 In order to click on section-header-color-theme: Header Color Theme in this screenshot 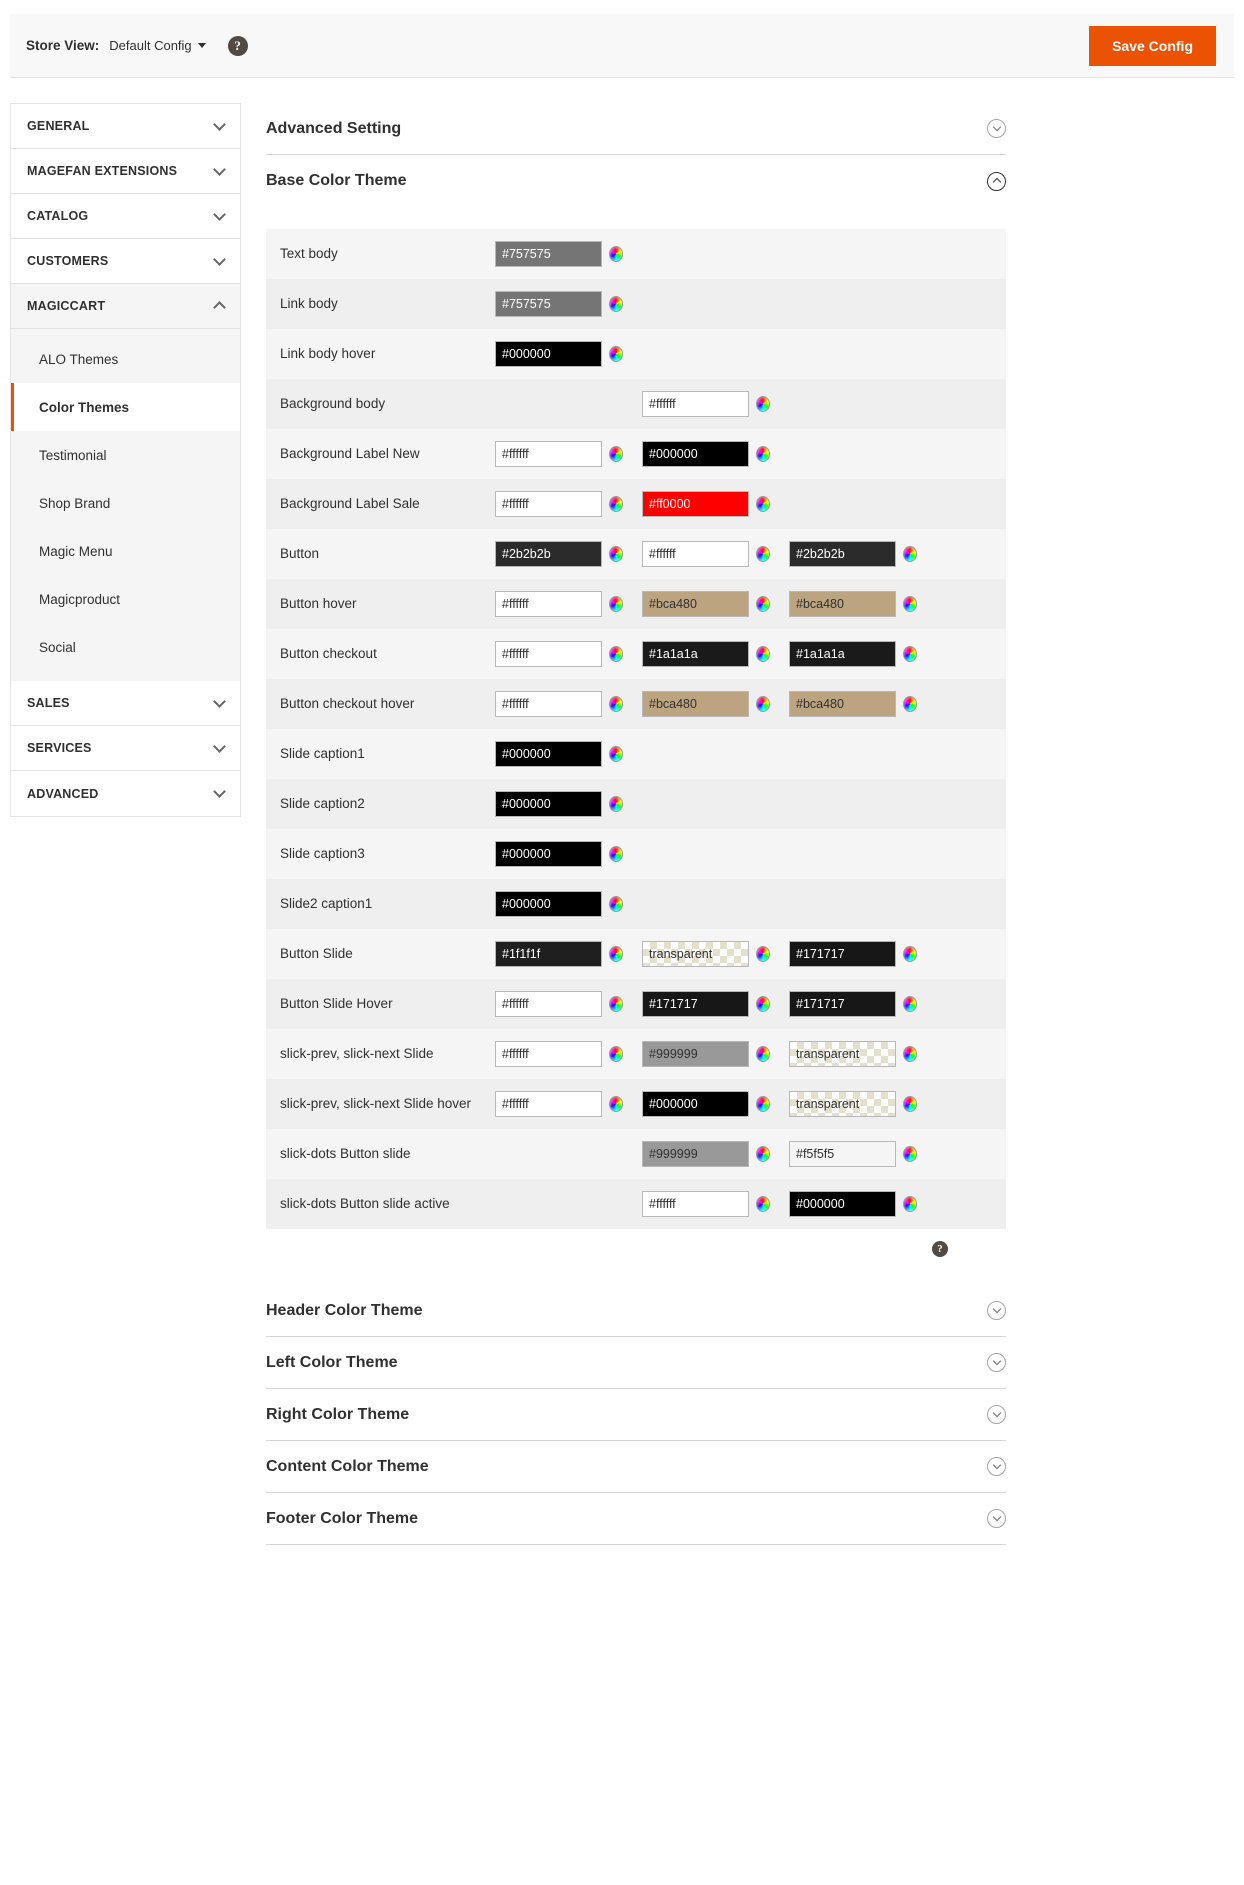, I will do `click(636, 1311)`.